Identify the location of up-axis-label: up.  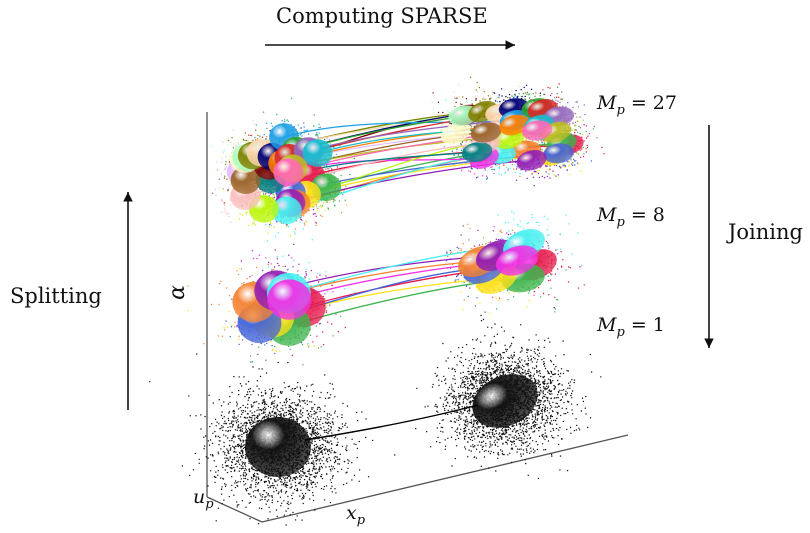
(203, 499).